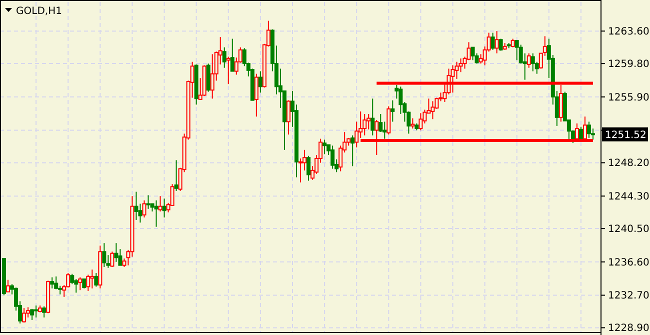 This screenshot has height=335, width=650. What do you see at coordinates (629, 164) in the screenshot?
I see `y-tick-label: 1248.20` at bounding box center [629, 164].